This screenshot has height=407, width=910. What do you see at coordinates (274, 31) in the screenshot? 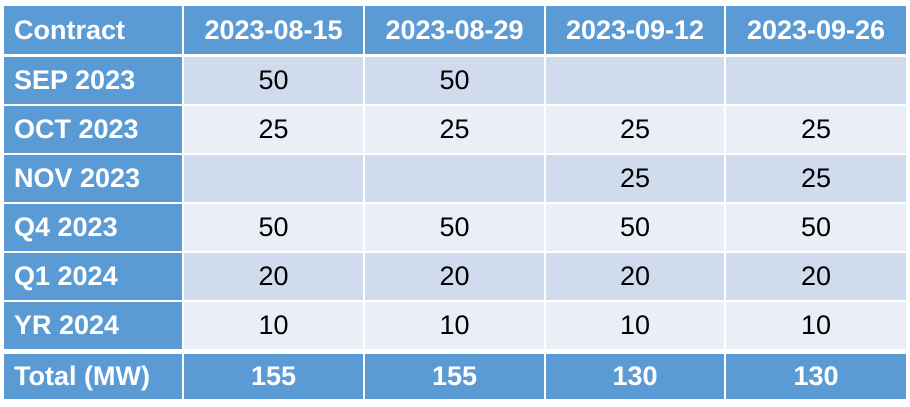
I see `header-cell-date: 2023-08-15` at bounding box center [274, 31].